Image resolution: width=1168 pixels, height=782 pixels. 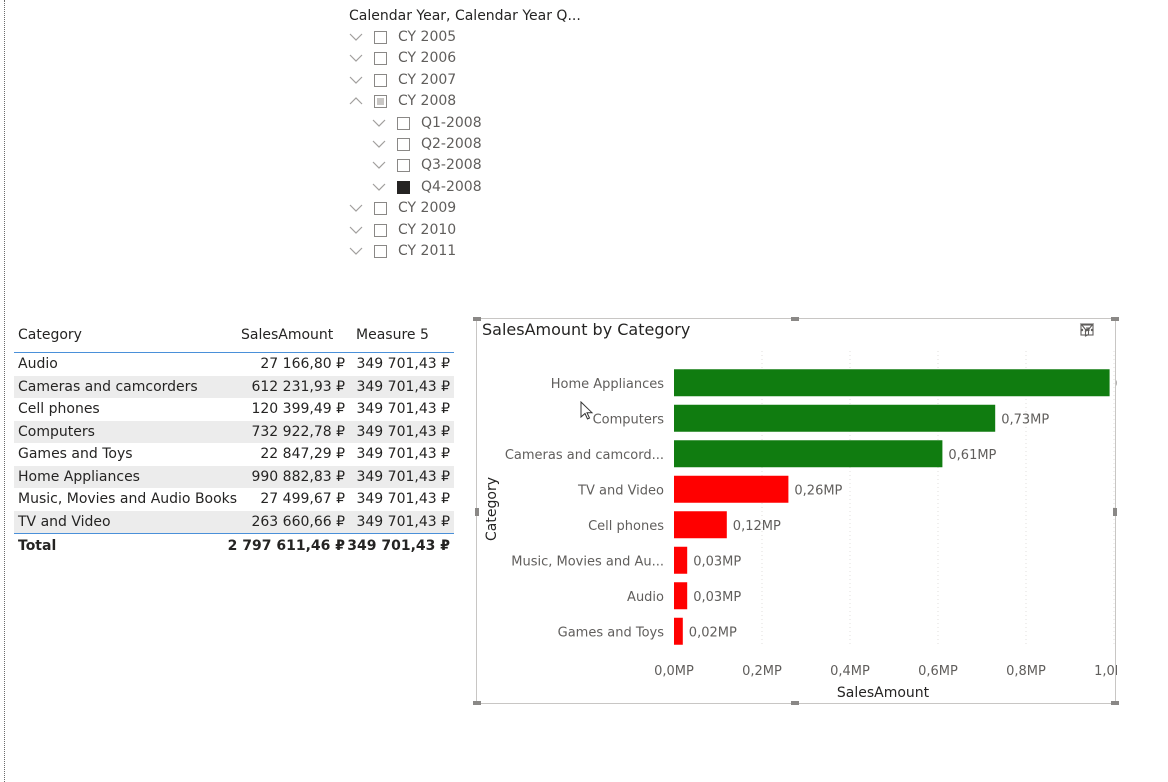 I want to click on column-header-measure-5: Measure 5, so click(x=392, y=335).